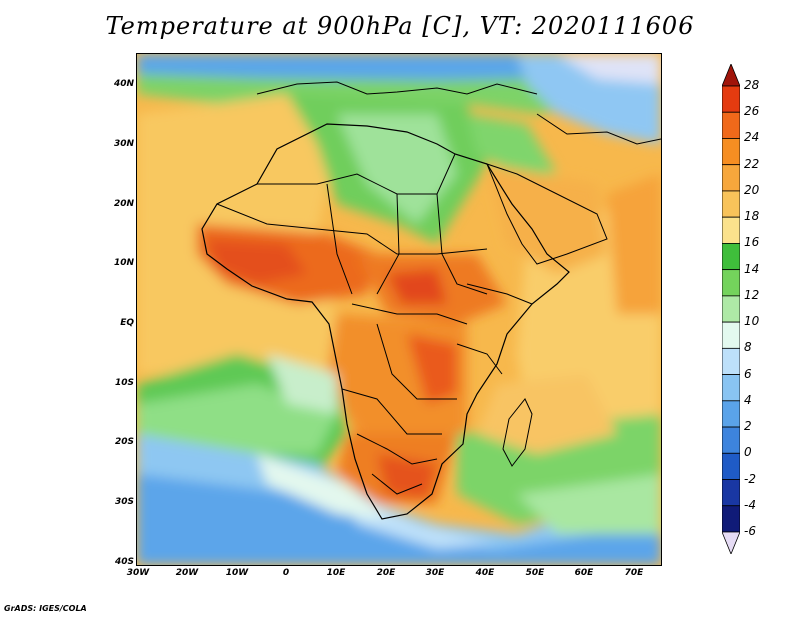  Describe the element at coordinates (752, 321) in the screenshot. I see `colorbar-label: 10` at that location.